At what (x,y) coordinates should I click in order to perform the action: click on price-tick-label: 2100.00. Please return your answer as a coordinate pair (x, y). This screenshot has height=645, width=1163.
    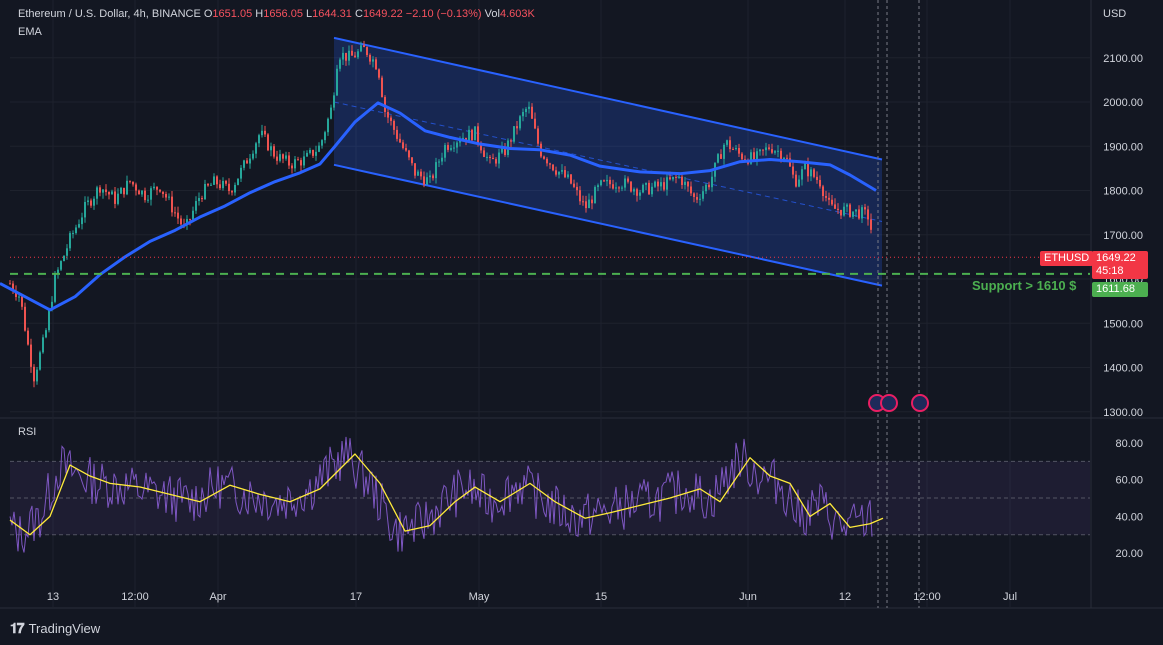
    Looking at the image, I should click on (1123, 59).